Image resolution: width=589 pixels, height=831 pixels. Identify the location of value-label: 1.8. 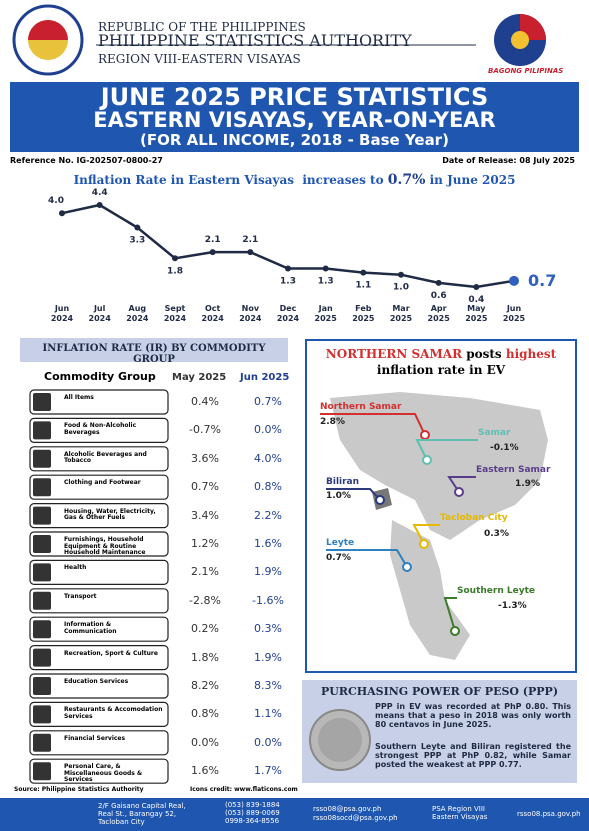
(175, 271).